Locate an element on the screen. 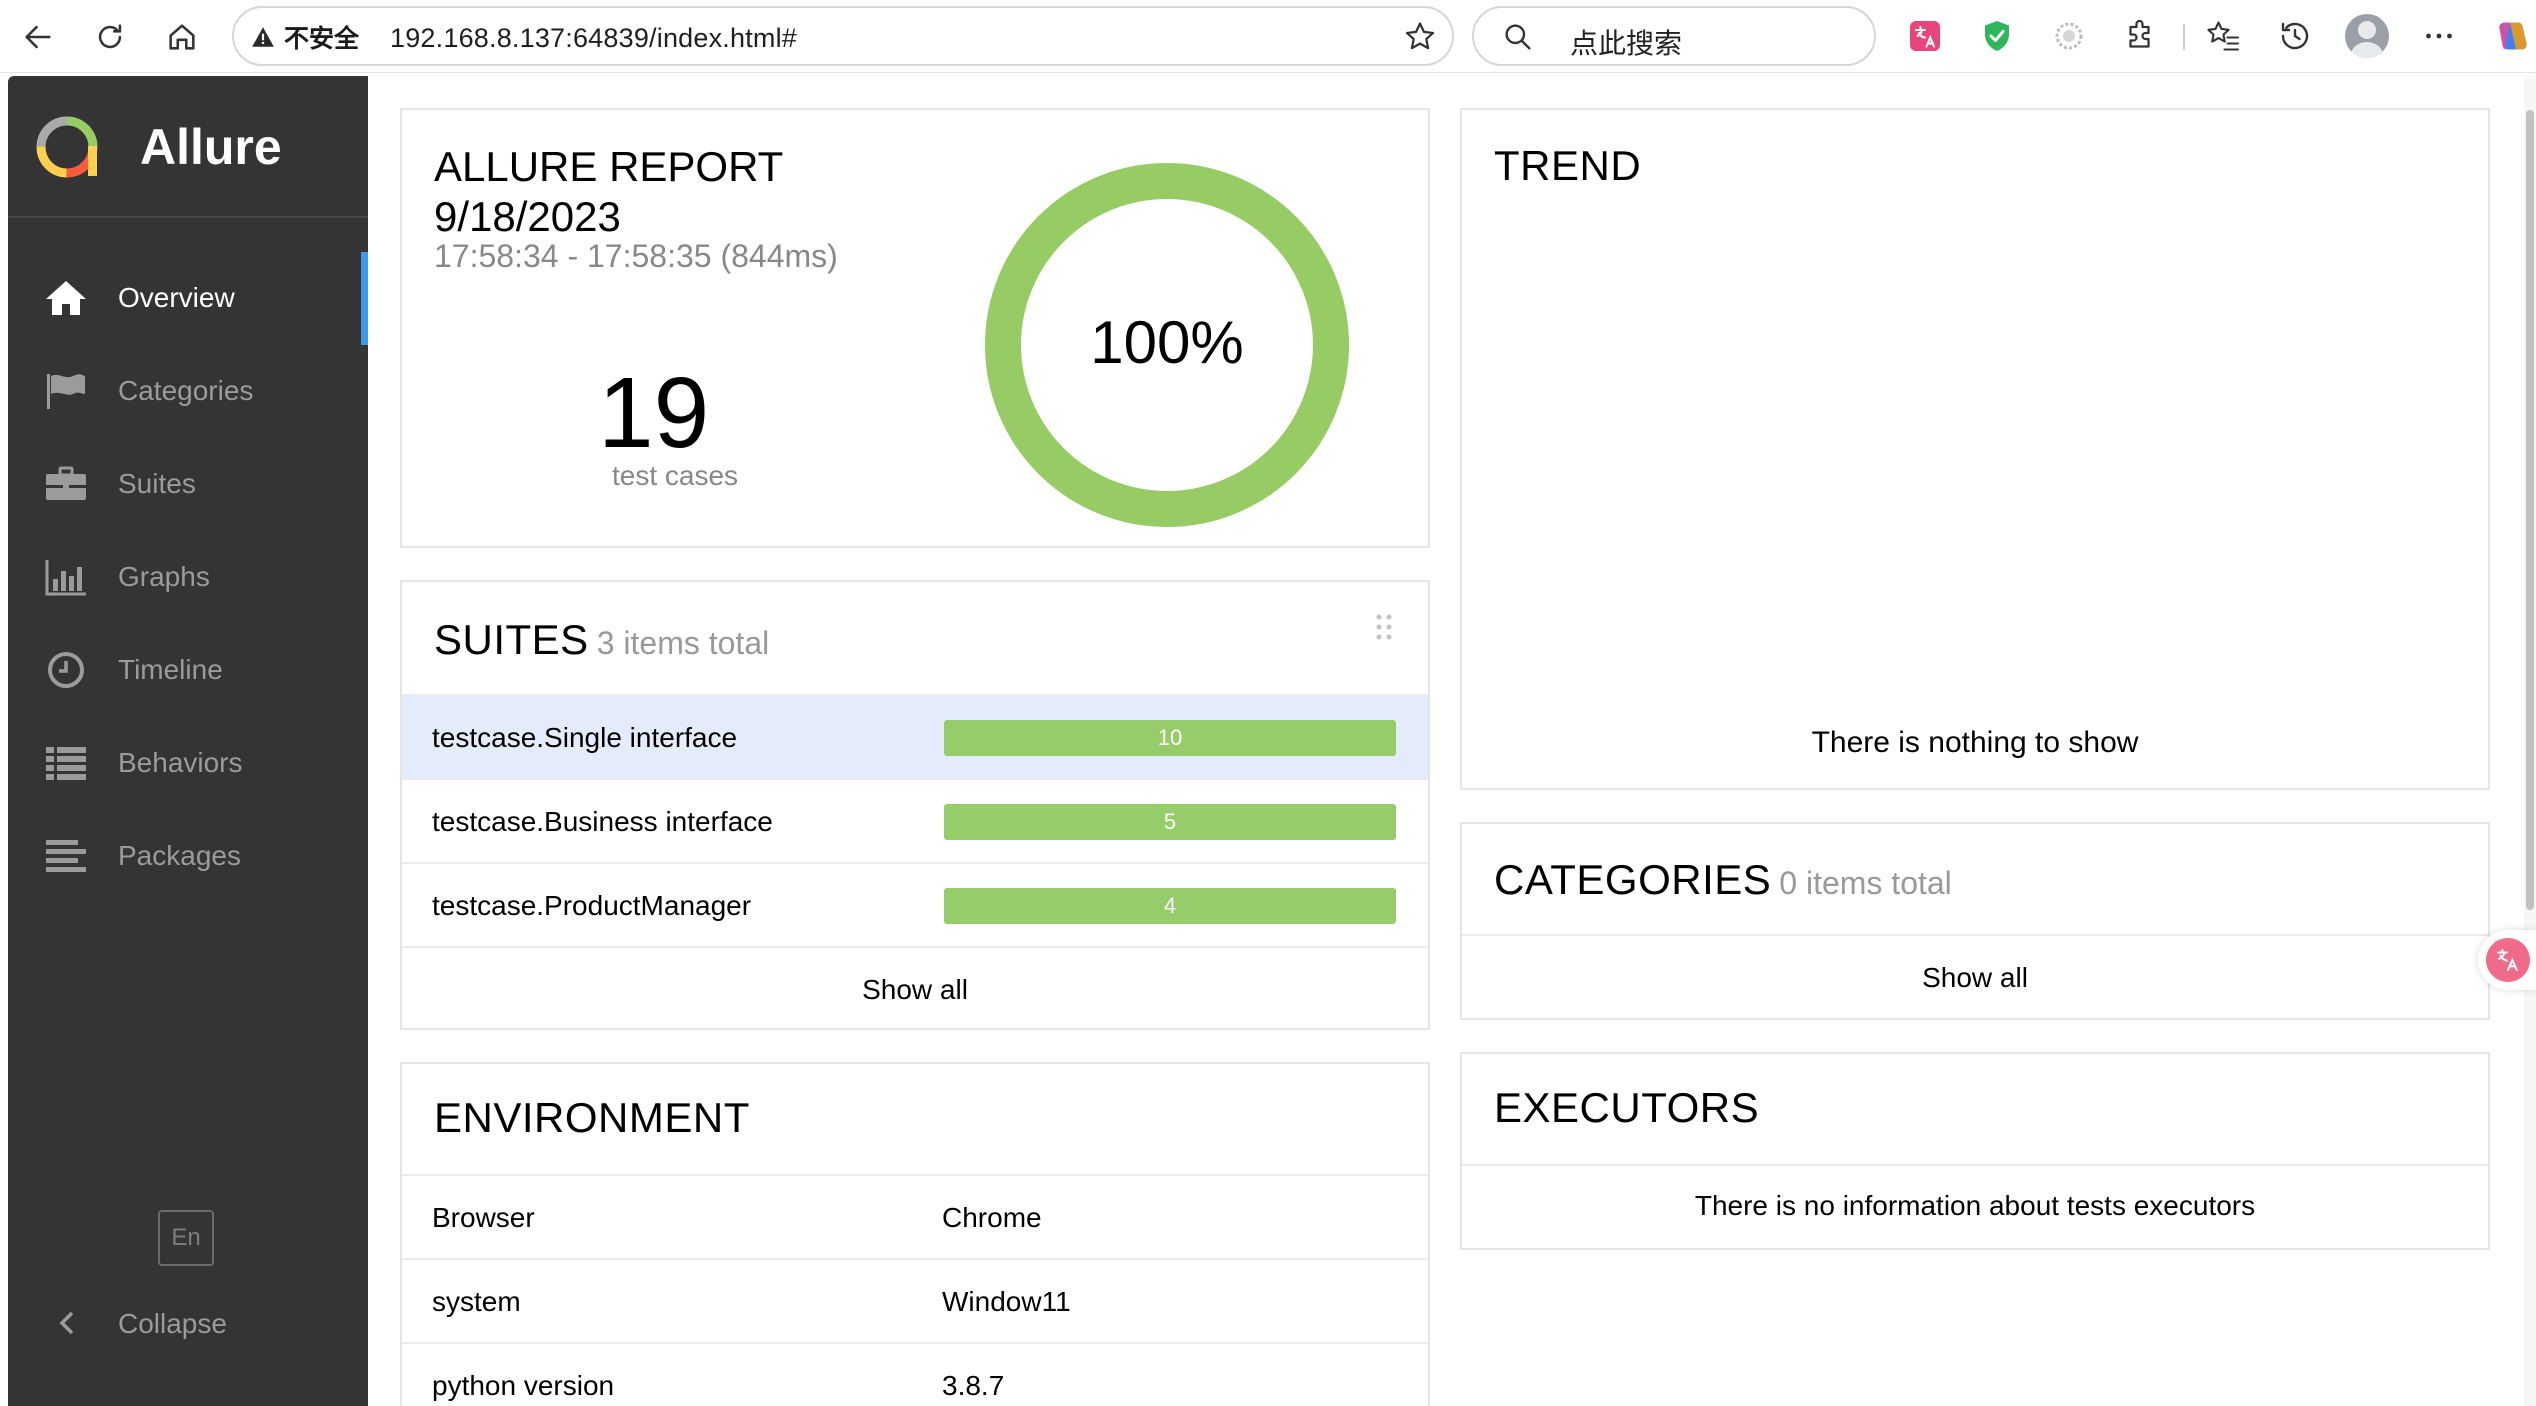 The image size is (2536, 1406). address-bar: 不安全 192.168.8.137:64839/index.html# is located at coordinates (843, 36).